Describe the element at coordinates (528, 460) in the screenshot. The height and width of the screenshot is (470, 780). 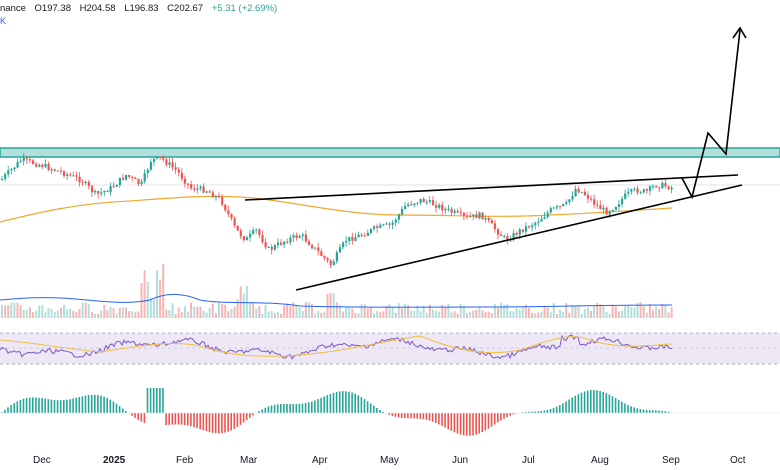
I see `axis-label-jul: Jul` at that location.